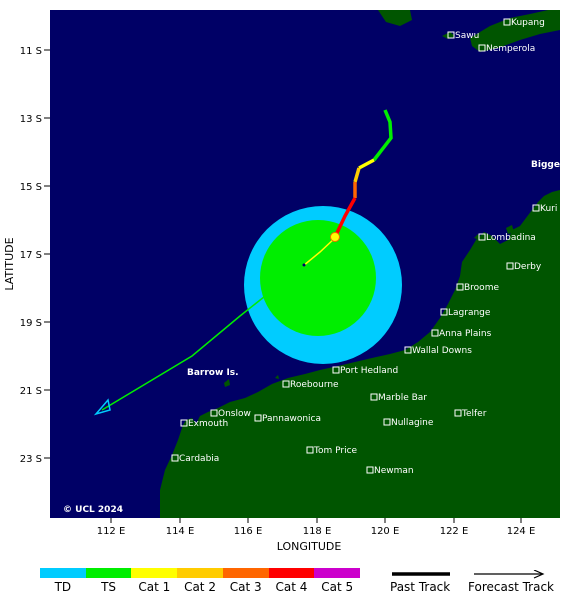 The image size is (580, 602). Describe the element at coordinates (467, 36) in the screenshot. I see `place-label: Sawu` at that location.